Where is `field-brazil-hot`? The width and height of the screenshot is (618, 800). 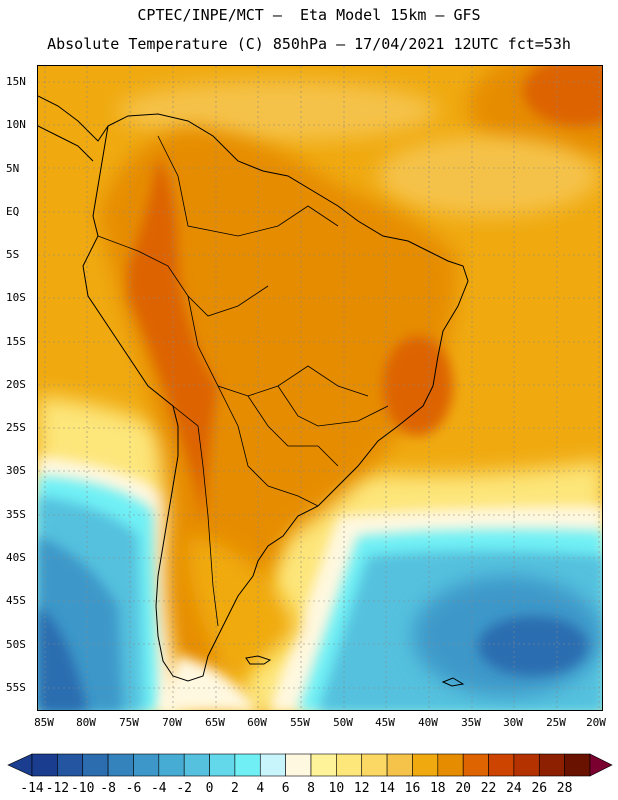
field-brazil-hot is located at coordinates (418, 386).